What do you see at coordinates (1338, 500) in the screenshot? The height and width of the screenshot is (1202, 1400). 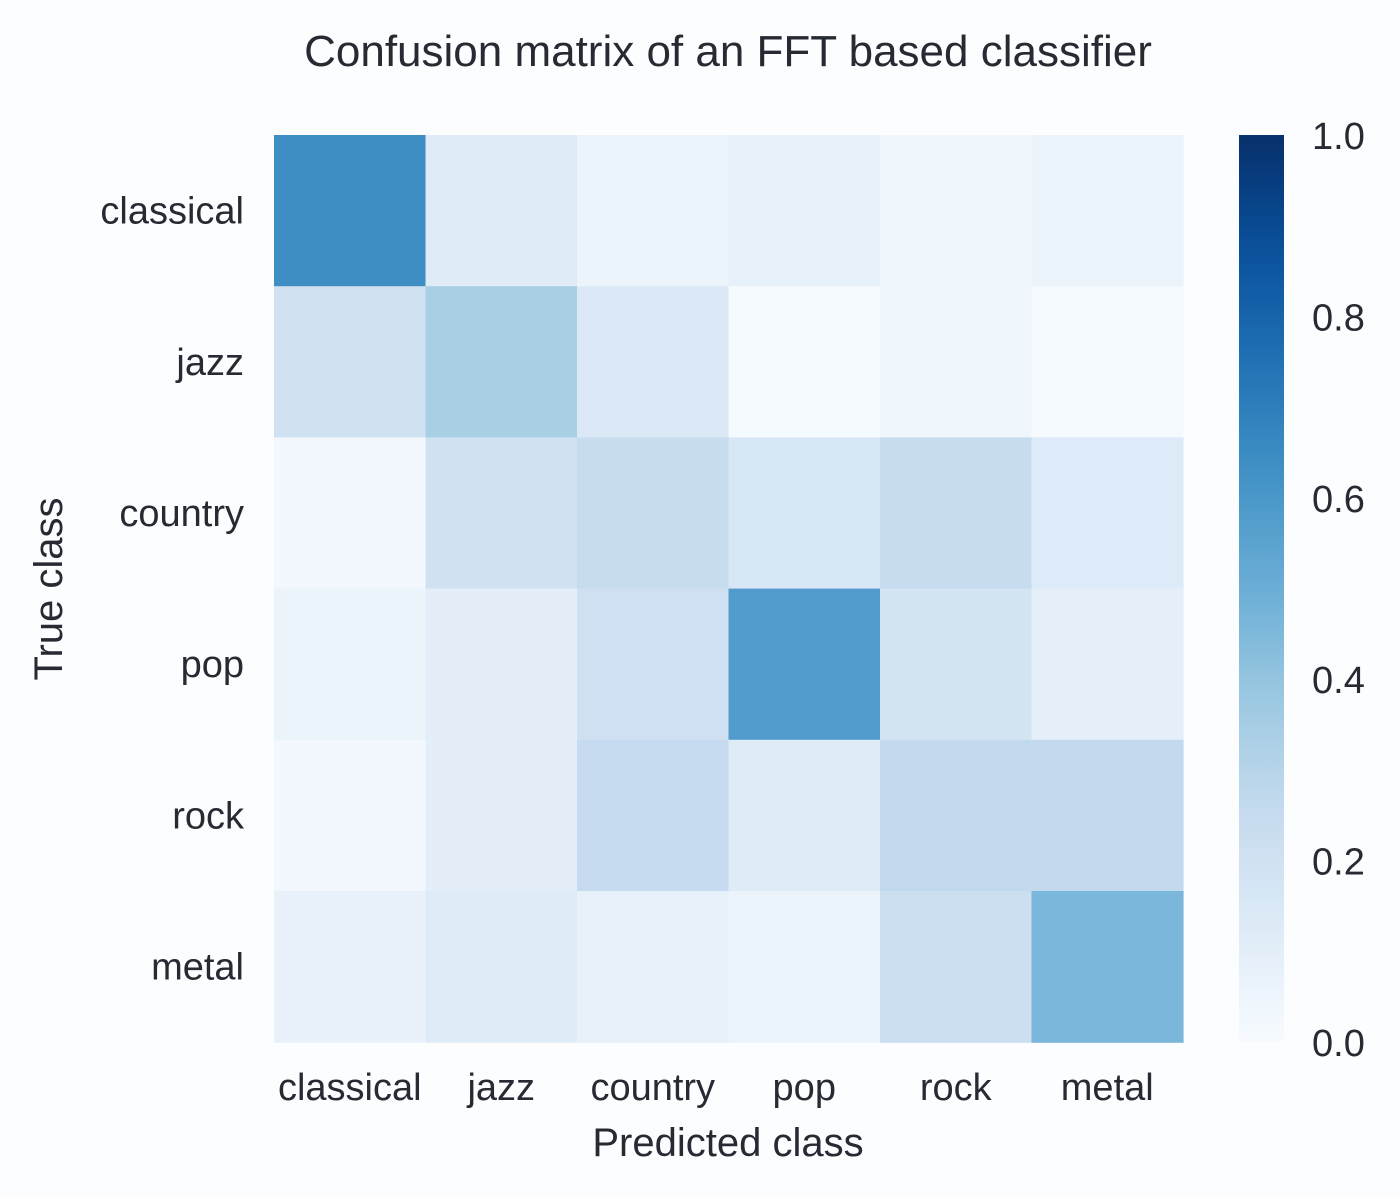 I see `colorbar-tick-0.6: 0.6` at bounding box center [1338, 500].